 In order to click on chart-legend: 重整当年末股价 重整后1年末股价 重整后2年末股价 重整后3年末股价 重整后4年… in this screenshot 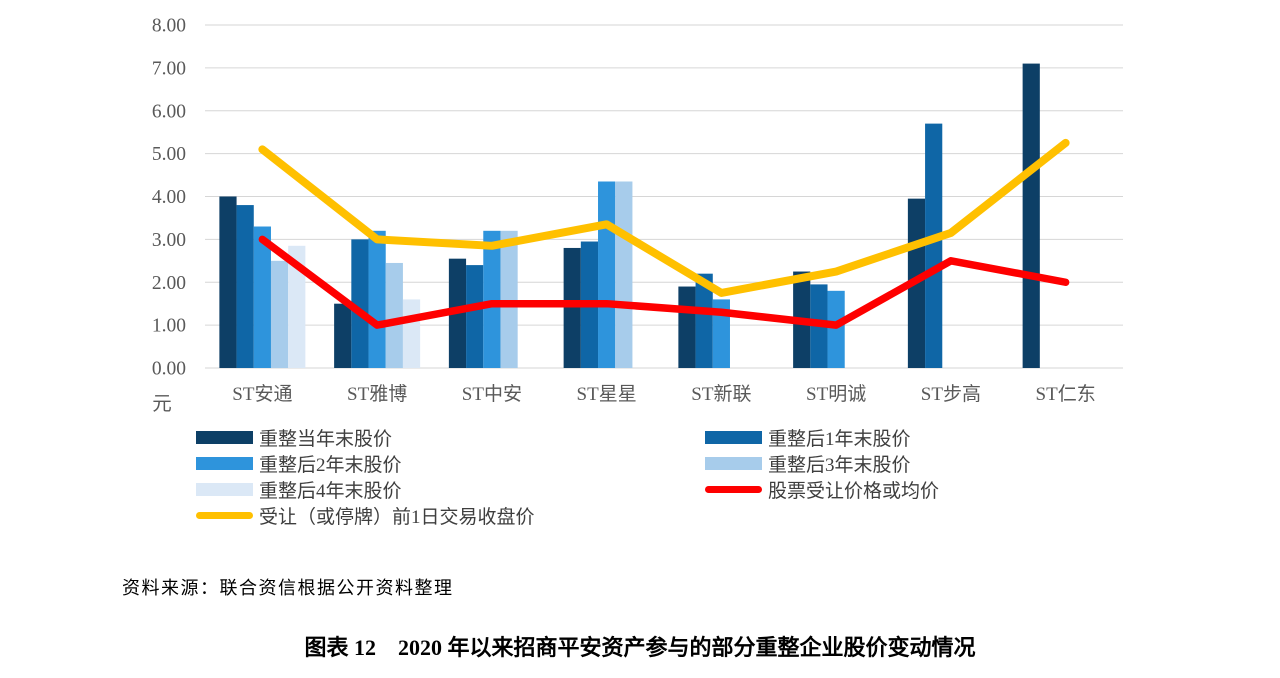, I will do `click(670, 477)`.